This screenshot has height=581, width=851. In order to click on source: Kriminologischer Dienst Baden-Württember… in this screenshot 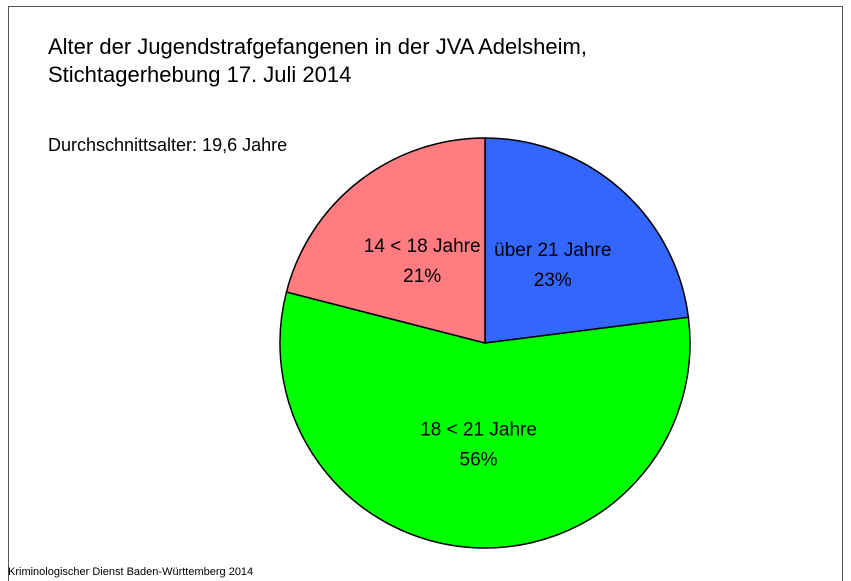, I will do `click(130, 572)`.